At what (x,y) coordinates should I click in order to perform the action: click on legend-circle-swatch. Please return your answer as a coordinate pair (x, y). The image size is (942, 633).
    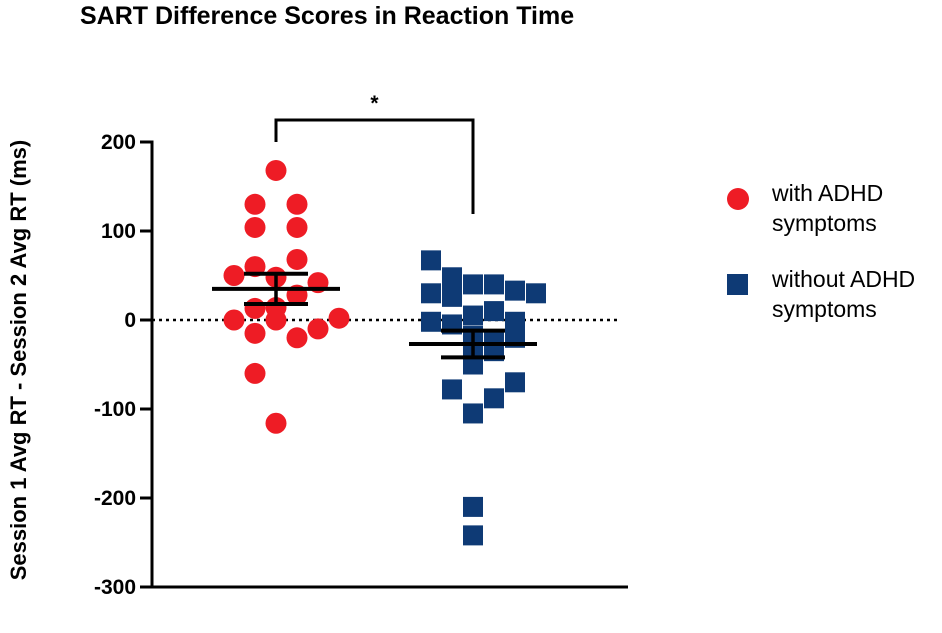
    Looking at the image, I should click on (738, 199).